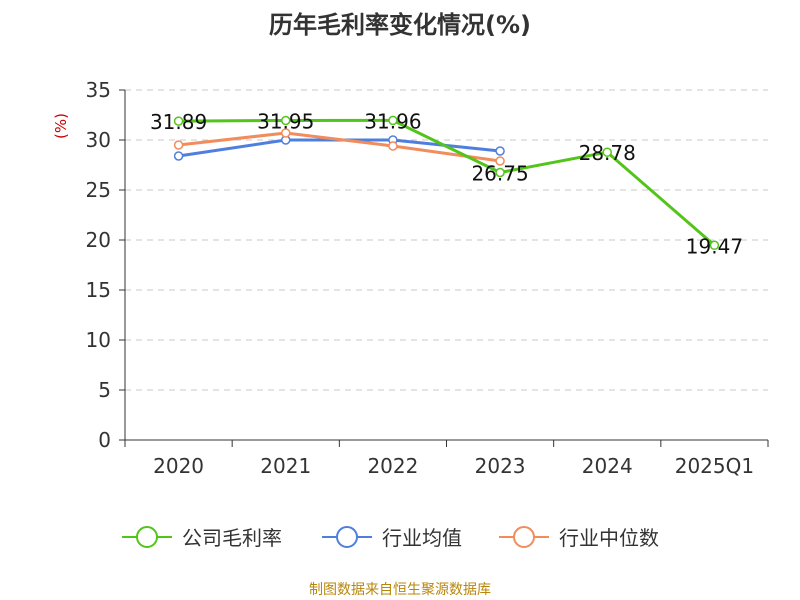 The height and width of the screenshot is (600, 800). I want to click on data-label: 19.47, so click(714, 246).